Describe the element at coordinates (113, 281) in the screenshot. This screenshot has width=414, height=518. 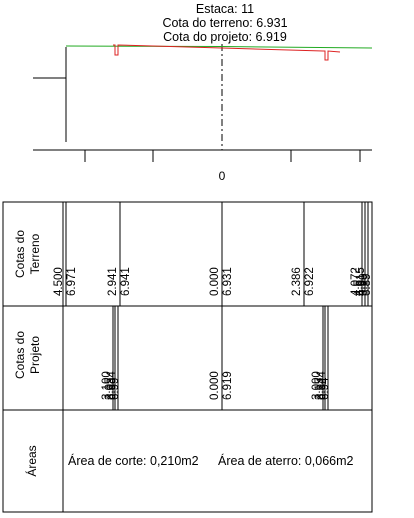
I see `ground-offset-value: 2.941` at that location.